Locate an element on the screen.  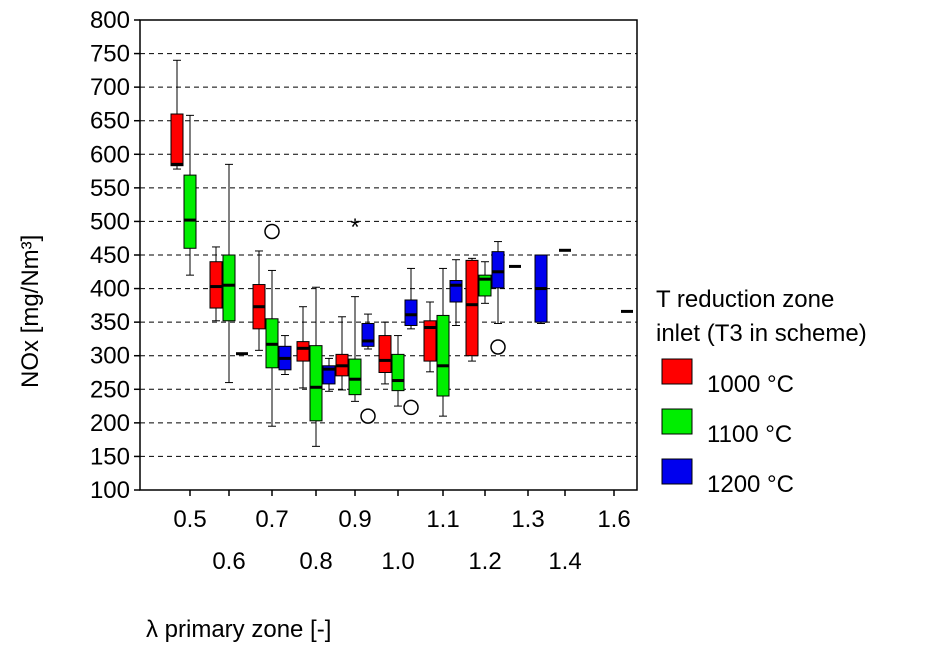
x-tick-label-1-0: 1.0 is located at coordinates (397, 561).